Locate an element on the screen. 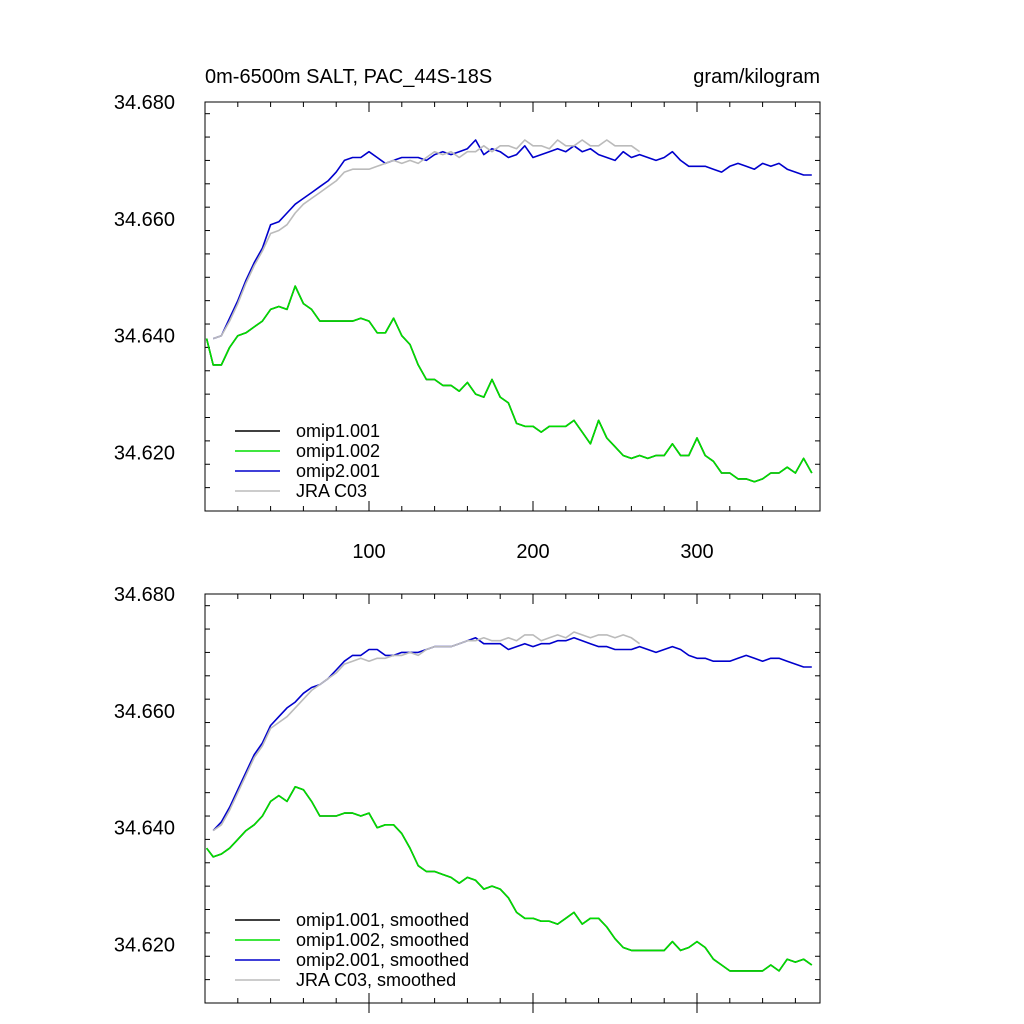 The width and height of the screenshot is (1024, 1024). figure-title: 0m-6500m SALT, PAC_44S-18S is located at coordinates (348, 77).